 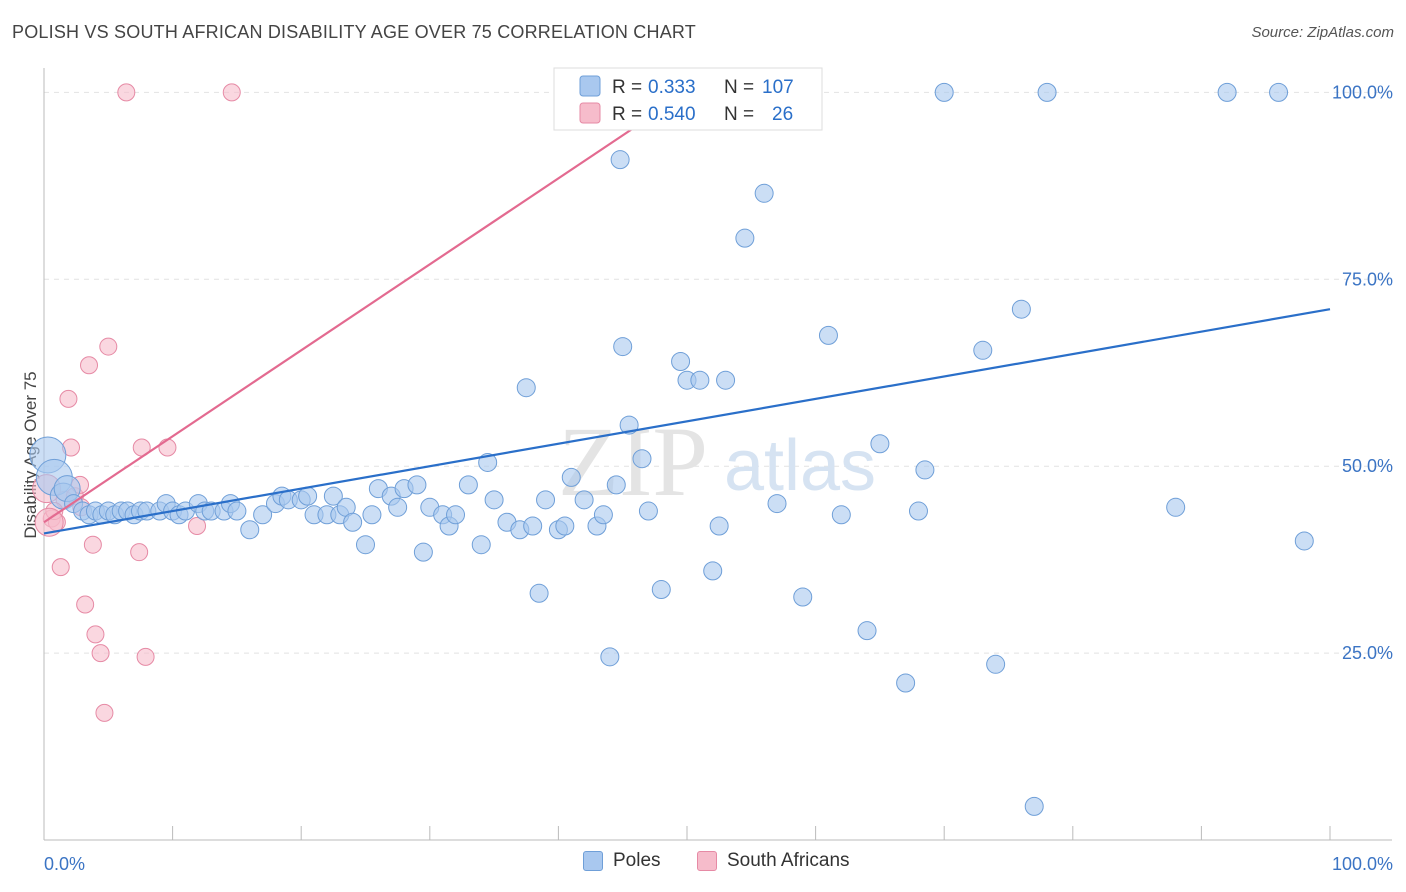 What do you see at coordinates (136, 402) in the screenshot?
I see `south-africans-points` at bounding box center [136, 402].